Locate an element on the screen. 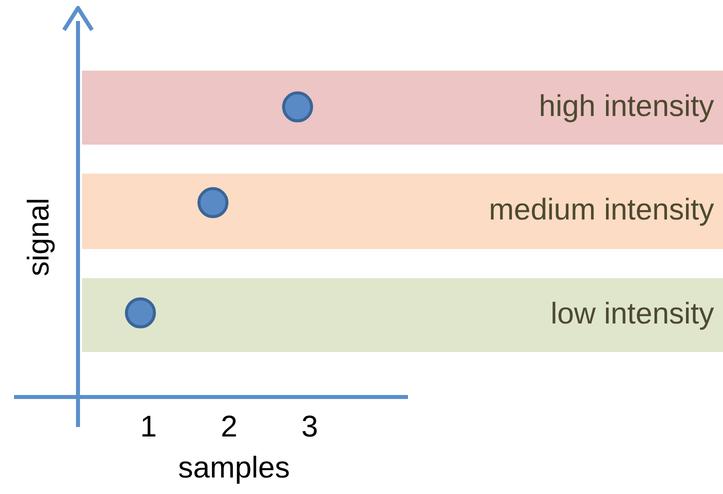  y-axis-title: signal is located at coordinates (39, 237).